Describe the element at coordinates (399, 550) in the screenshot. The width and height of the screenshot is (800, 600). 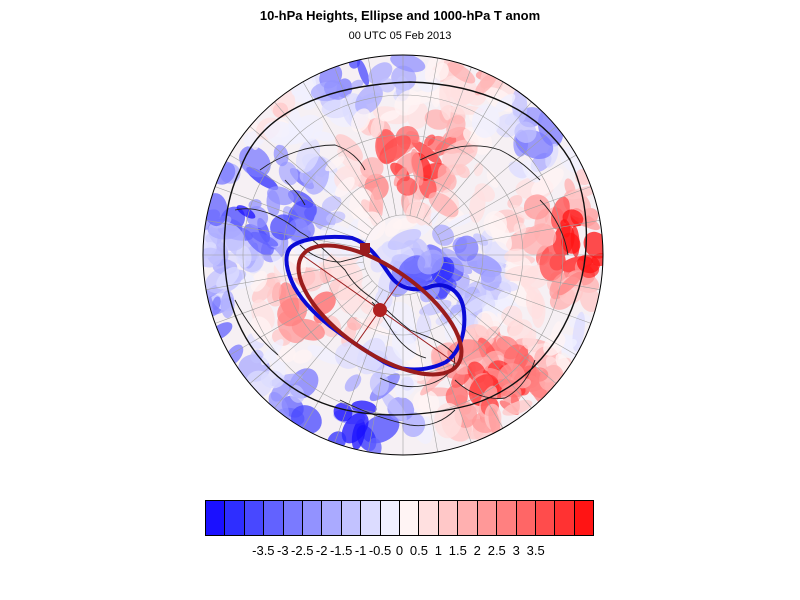
I see `colorbar-tick-label: 0` at that location.